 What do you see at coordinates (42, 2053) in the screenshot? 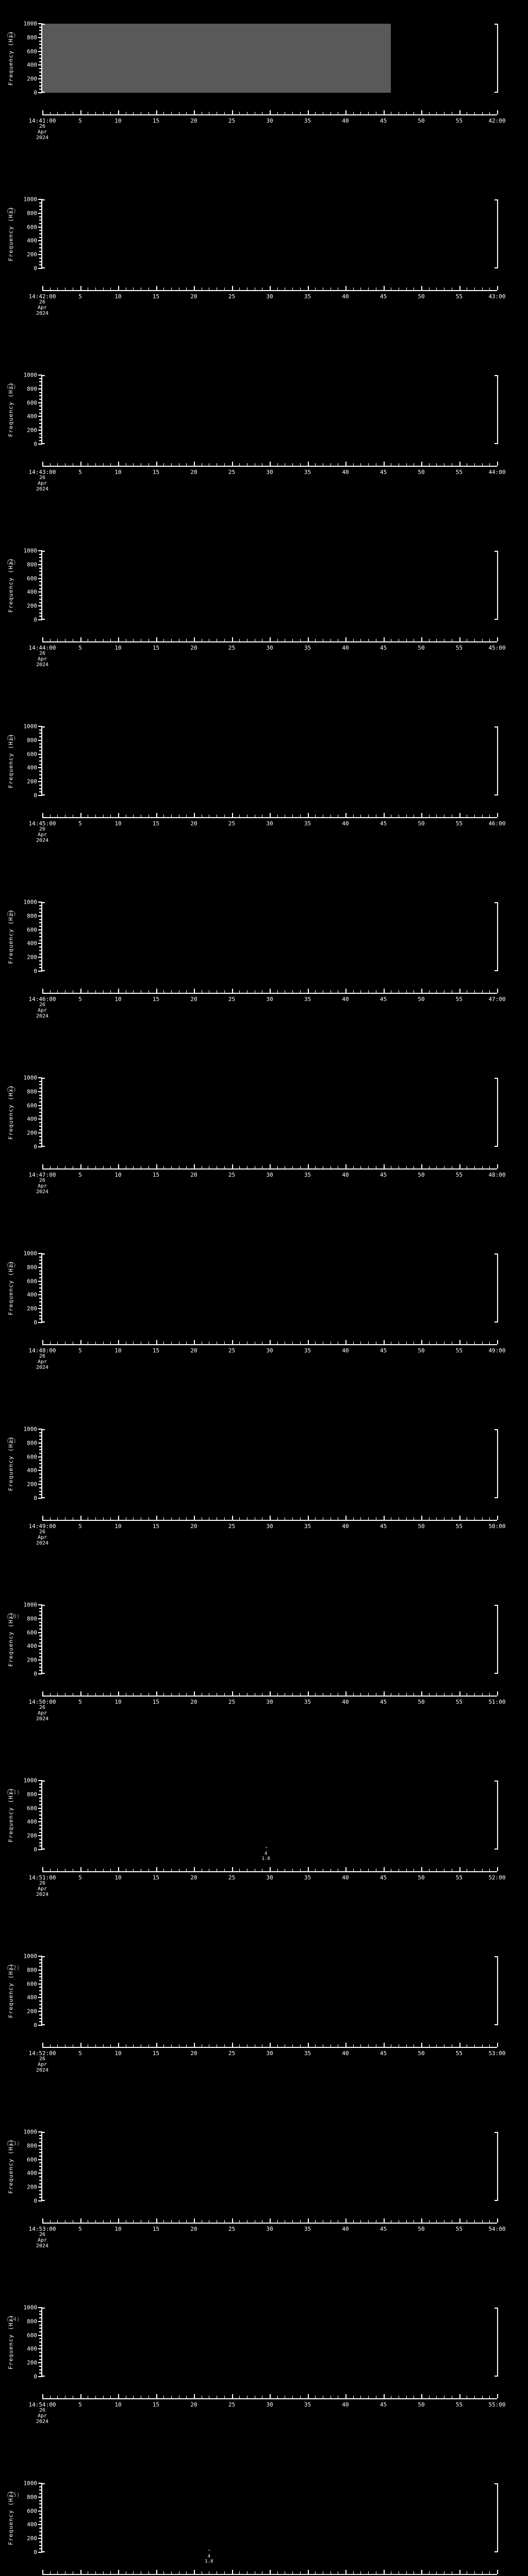
I see `x-axis-start-time-label: 14:52:00` at bounding box center [42, 2053].